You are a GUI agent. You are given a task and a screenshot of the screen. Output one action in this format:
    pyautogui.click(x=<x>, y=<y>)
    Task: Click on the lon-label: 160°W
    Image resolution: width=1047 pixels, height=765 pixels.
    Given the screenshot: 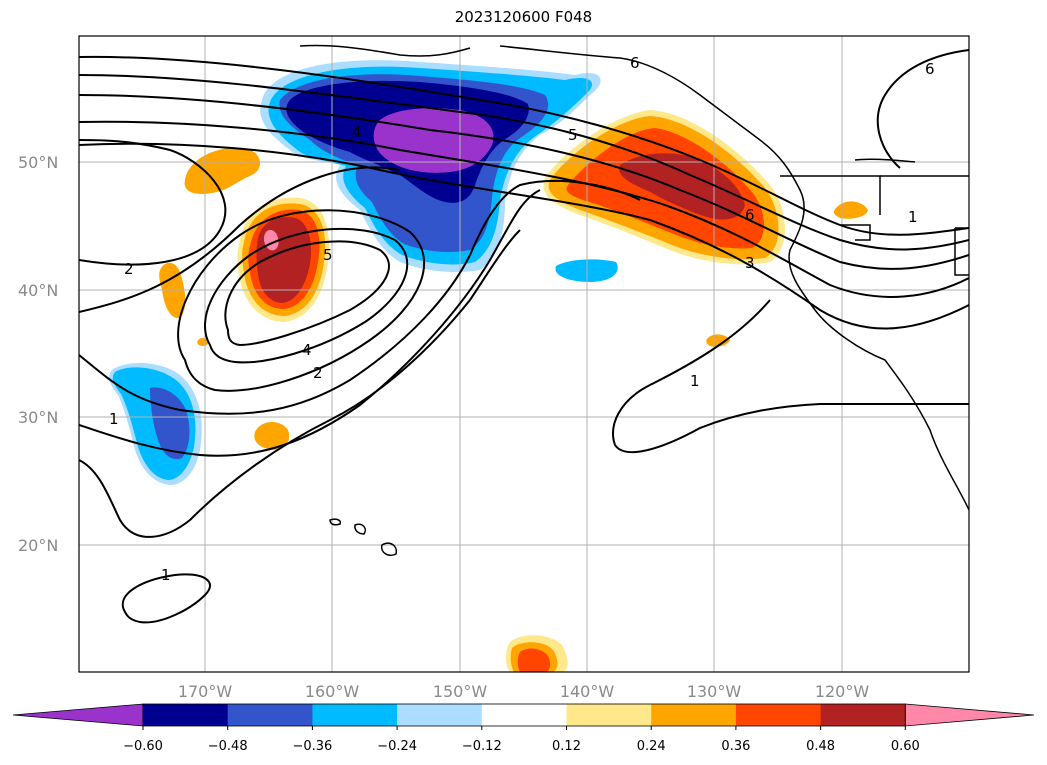 What is the action you would take?
    pyautogui.click(x=332, y=691)
    